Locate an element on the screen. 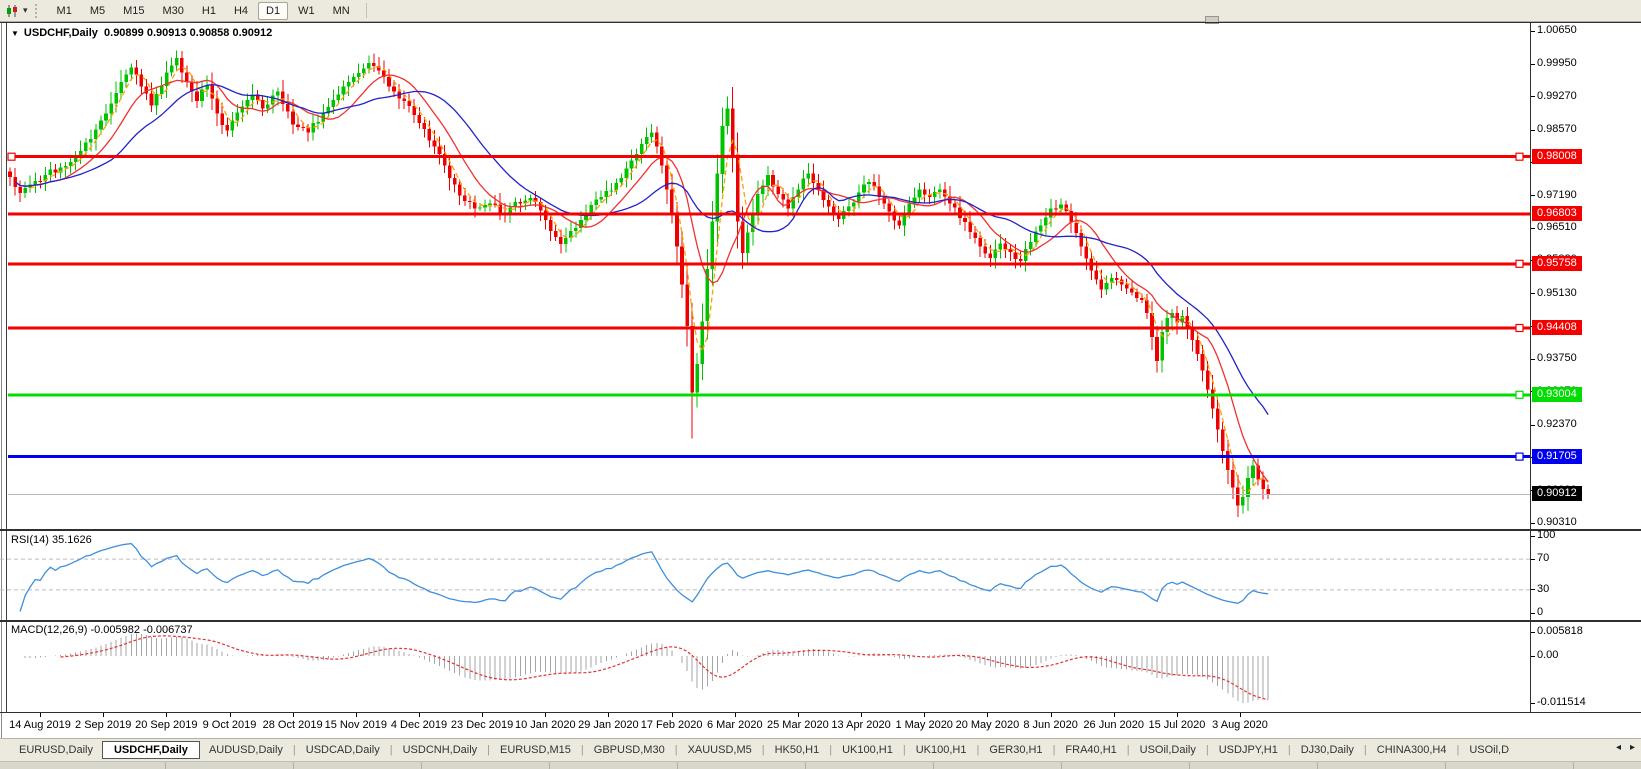  rsi-level-label: 0 is located at coordinates (1540, 612).